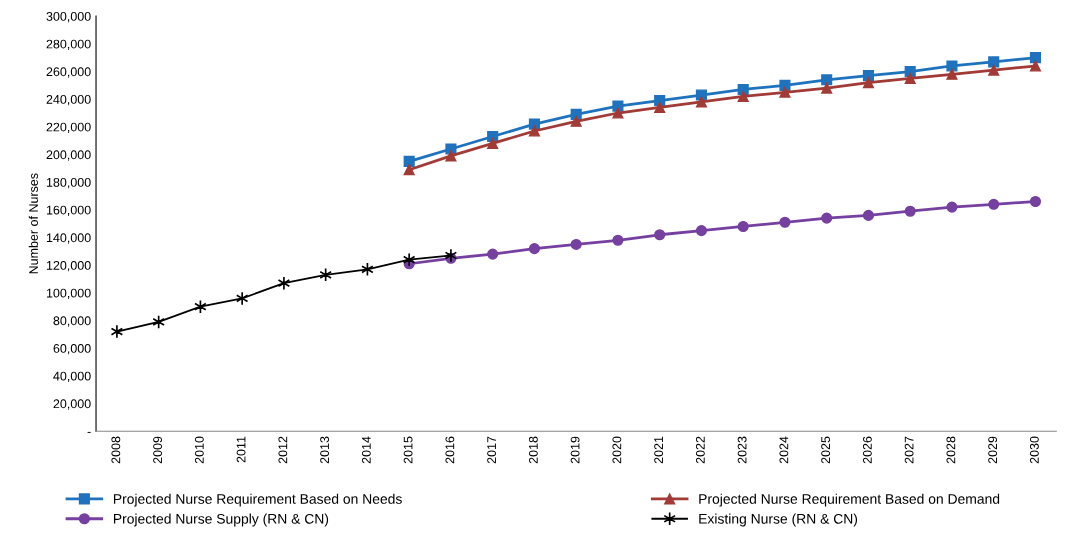 The height and width of the screenshot is (539, 1067). I want to click on x-tick-label: 2028, so click(951, 450).